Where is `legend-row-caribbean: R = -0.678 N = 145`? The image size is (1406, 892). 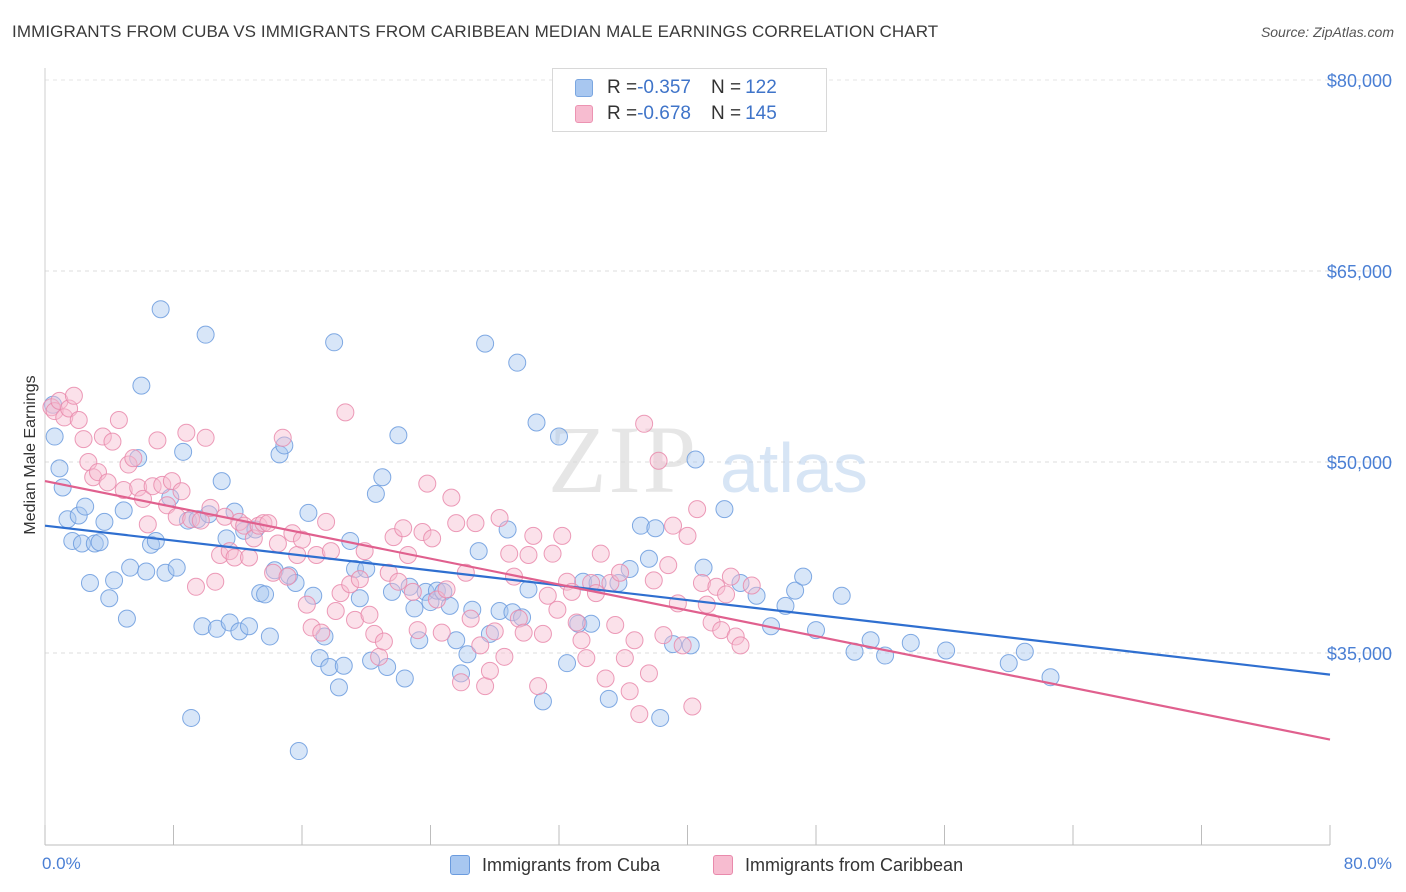
legend-row-caribbean: R = -0.678 N = 145 is located at coordinates (676, 114).